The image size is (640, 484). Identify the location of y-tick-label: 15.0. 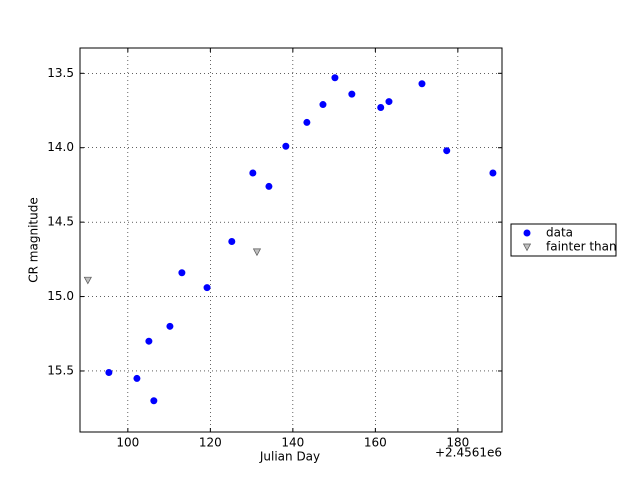
(60, 296).